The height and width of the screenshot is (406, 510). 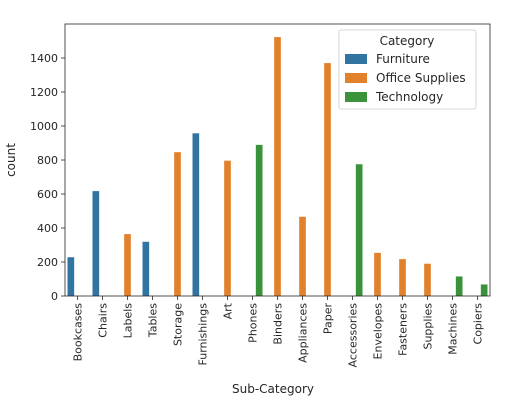 I want to click on bar-accessories, so click(x=359, y=230).